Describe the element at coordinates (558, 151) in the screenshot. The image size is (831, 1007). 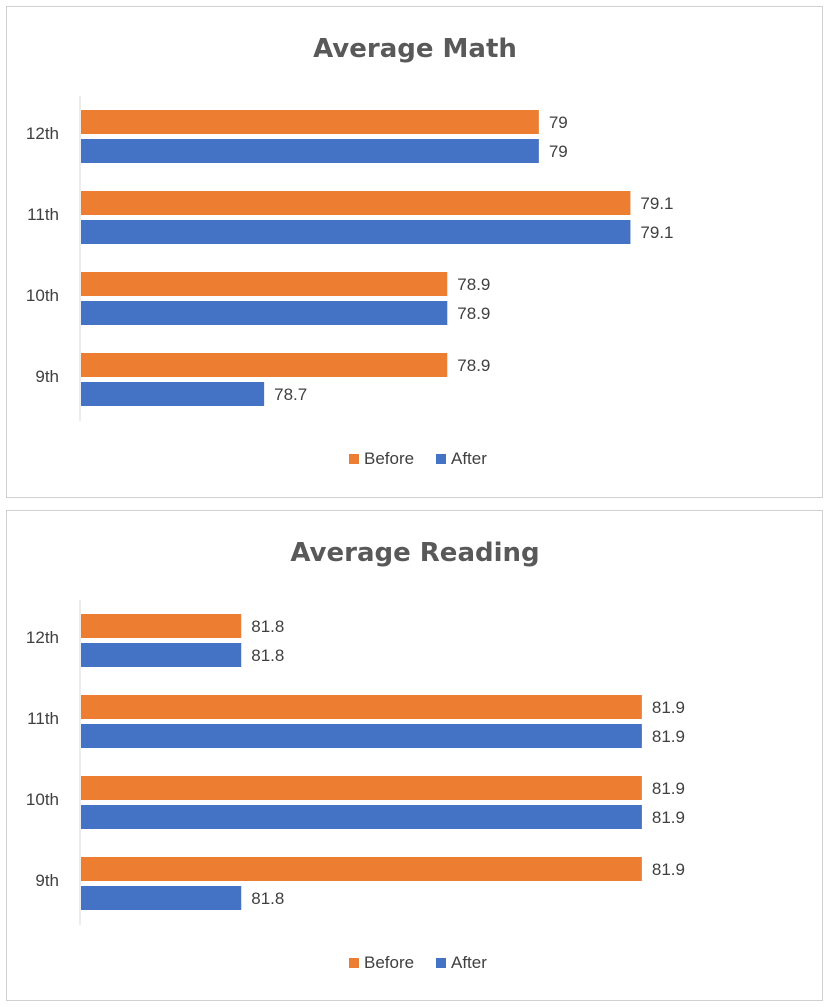
I see `data-label-after: 79` at that location.